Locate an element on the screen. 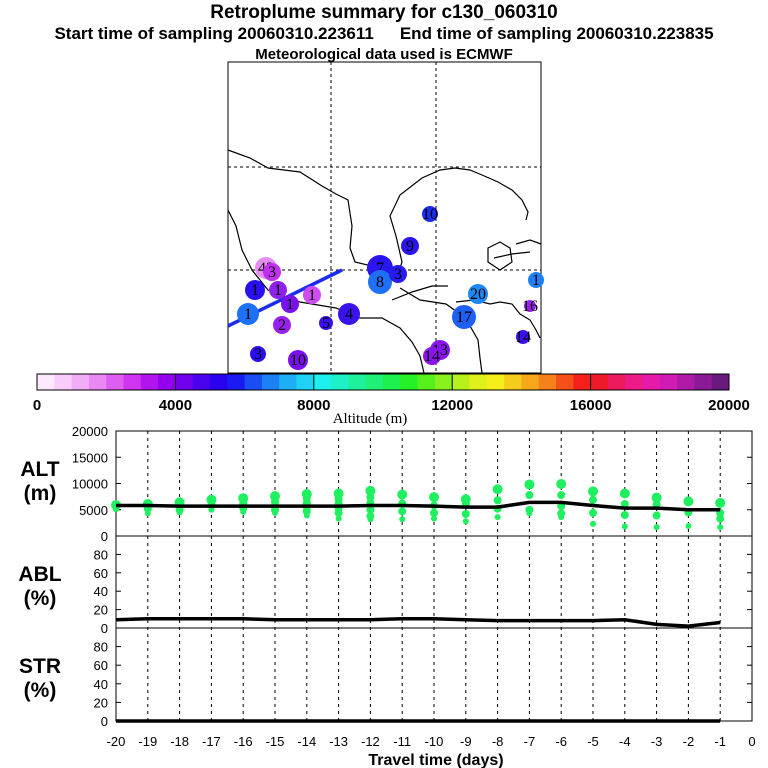 The image size is (768, 768). colorbar-tick-label: 4000 is located at coordinates (175, 405).